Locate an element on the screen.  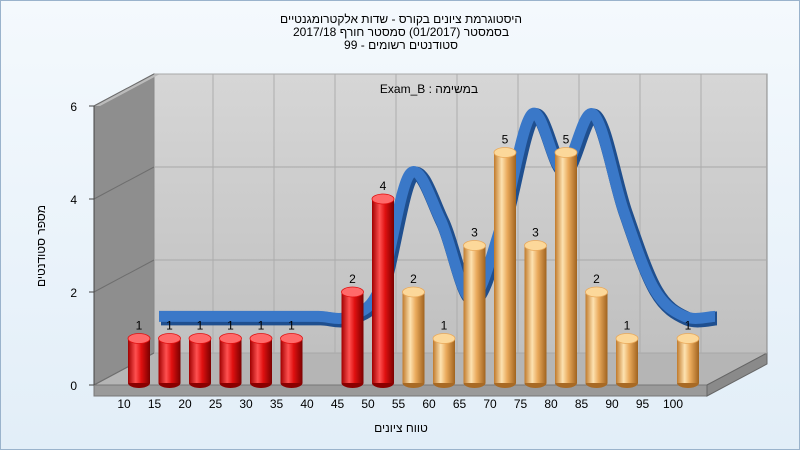
bar-value-label: 4 is located at coordinates (383, 186).